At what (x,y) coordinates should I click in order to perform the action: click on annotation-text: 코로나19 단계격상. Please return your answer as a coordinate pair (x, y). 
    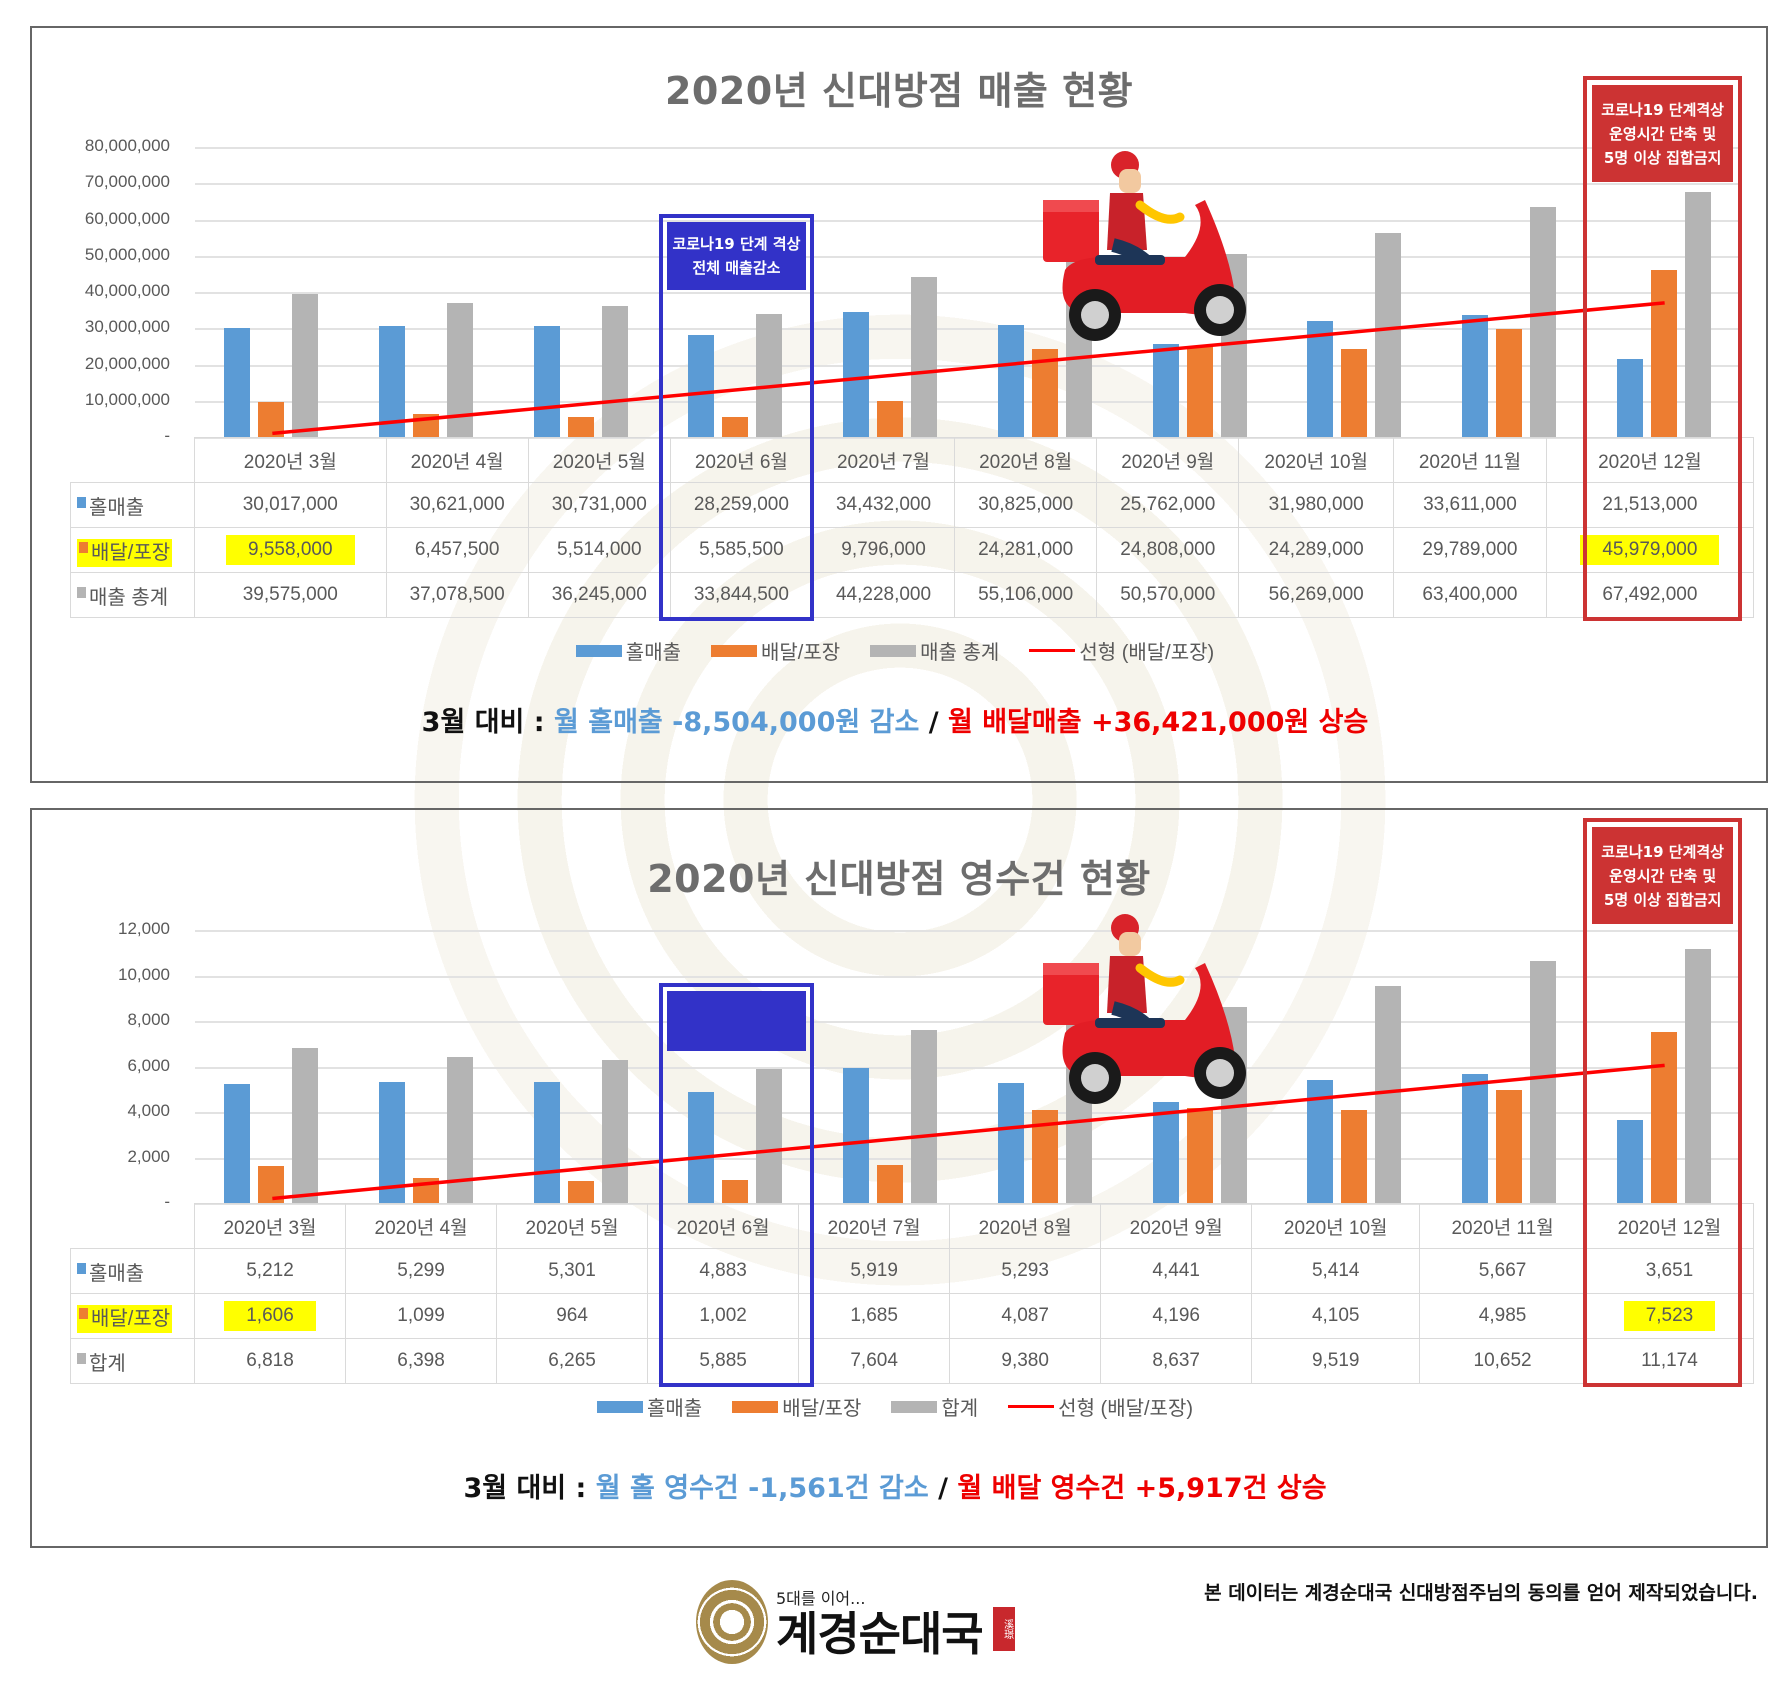
    Looking at the image, I should click on (1662, 109).